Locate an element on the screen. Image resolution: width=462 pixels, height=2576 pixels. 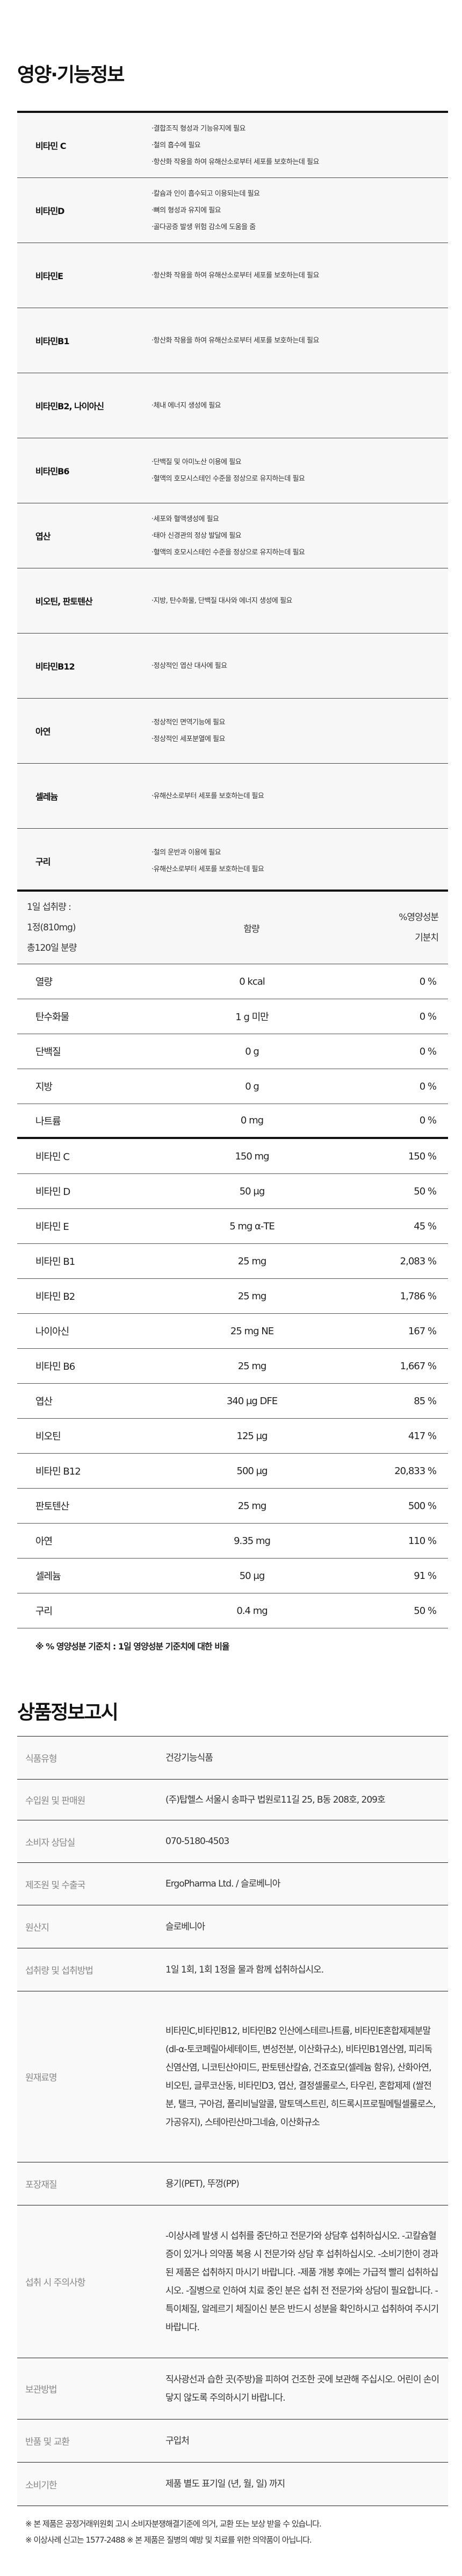
nutrition-row: 엽산 340 μg DFE 85 % is located at coordinates (232, 1402).